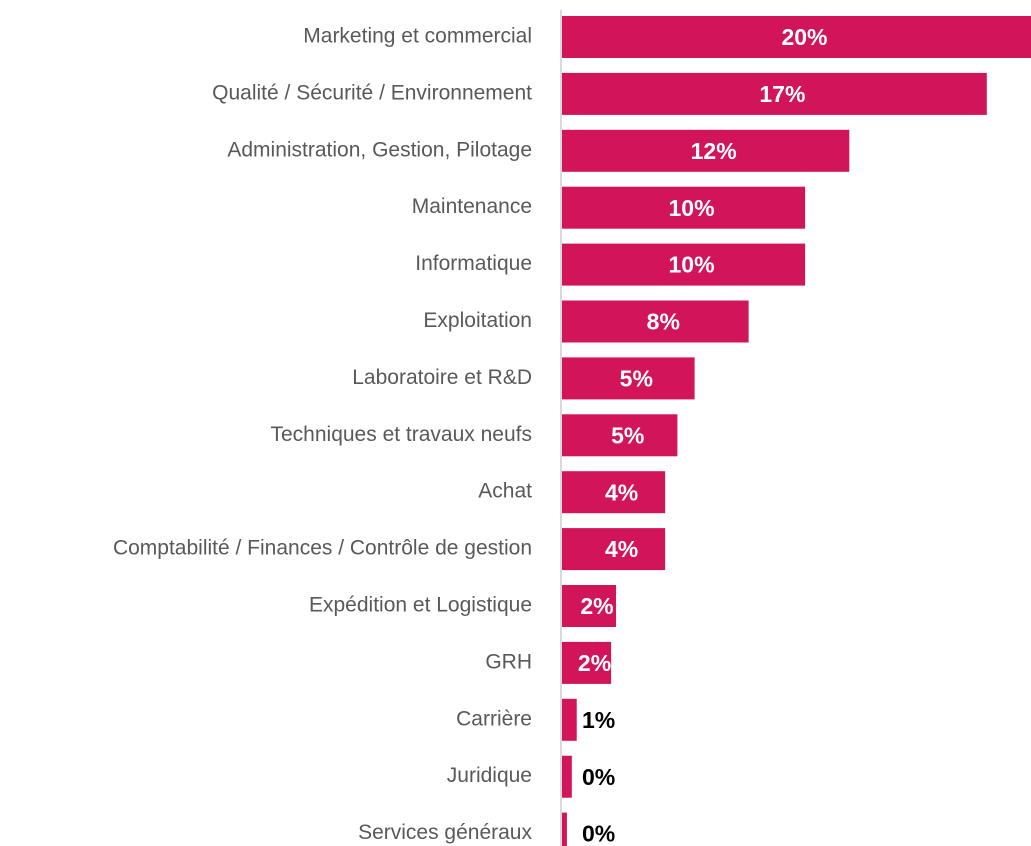 The width and height of the screenshot is (1031, 846). I want to click on category-label: Juridique, so click(489, 775).